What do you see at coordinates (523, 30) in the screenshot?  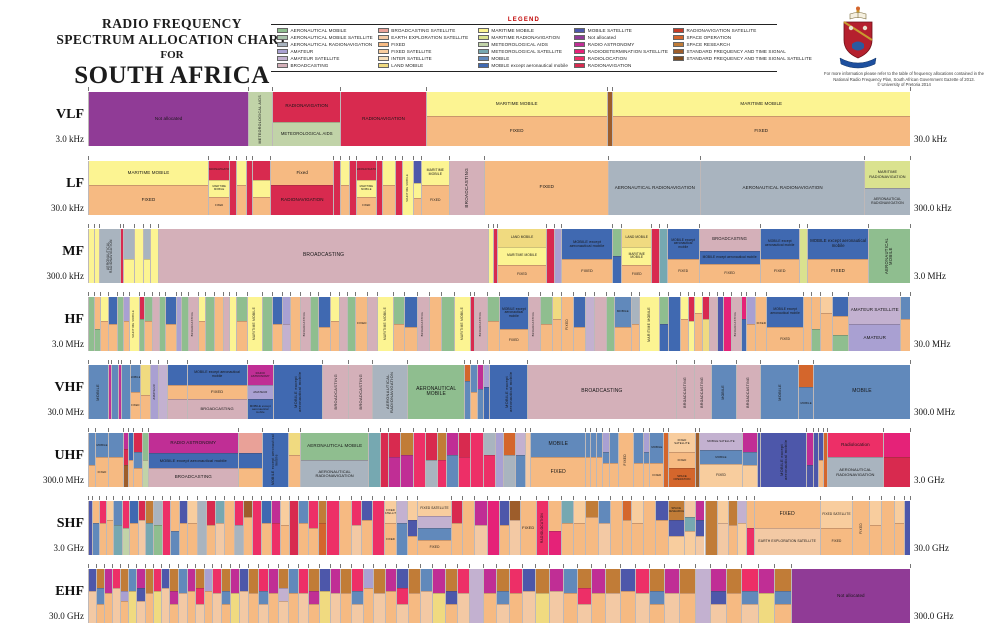 I see `legend-item: MARITIME MOBILE` at bounding box center [523, 30].